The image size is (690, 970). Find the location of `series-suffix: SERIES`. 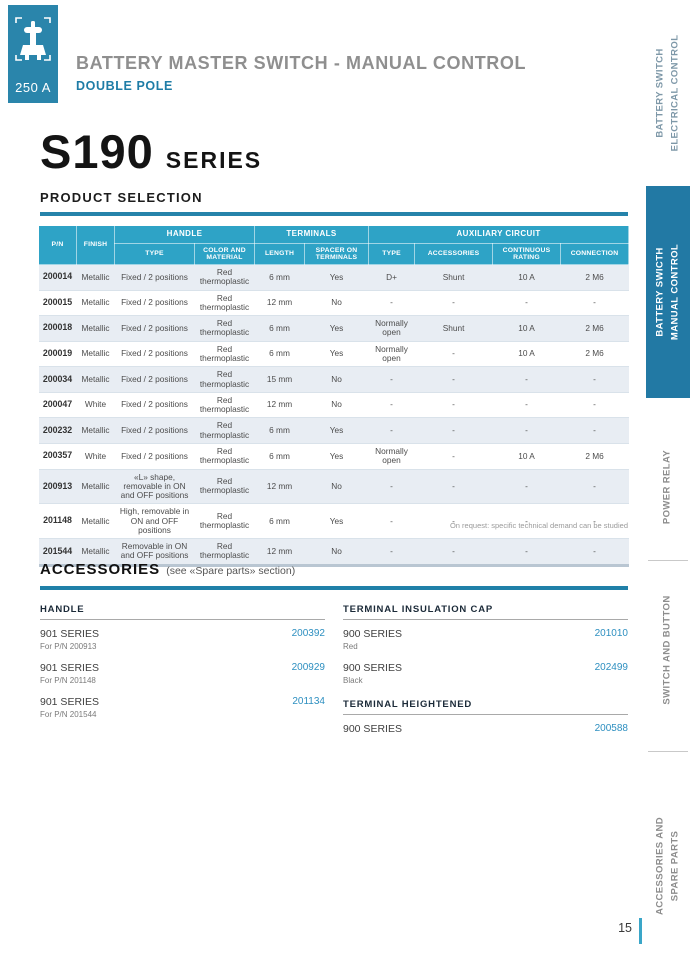

series-suffix: SERIES is located at coordinates (214, 160).